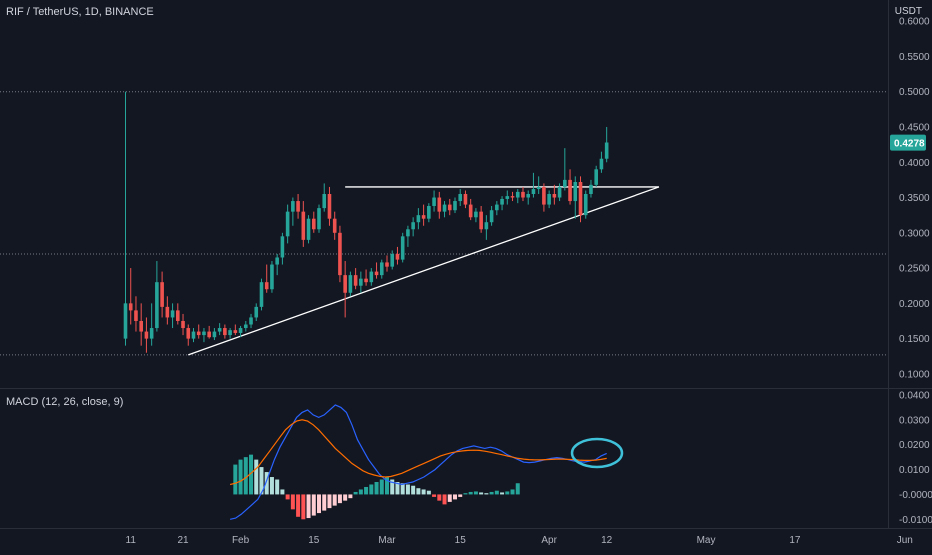  What do you see at coordinates (914, 420) in the screenshot?
I see `macd-tick-label: 0.0300` at bounding box center [914, 420].